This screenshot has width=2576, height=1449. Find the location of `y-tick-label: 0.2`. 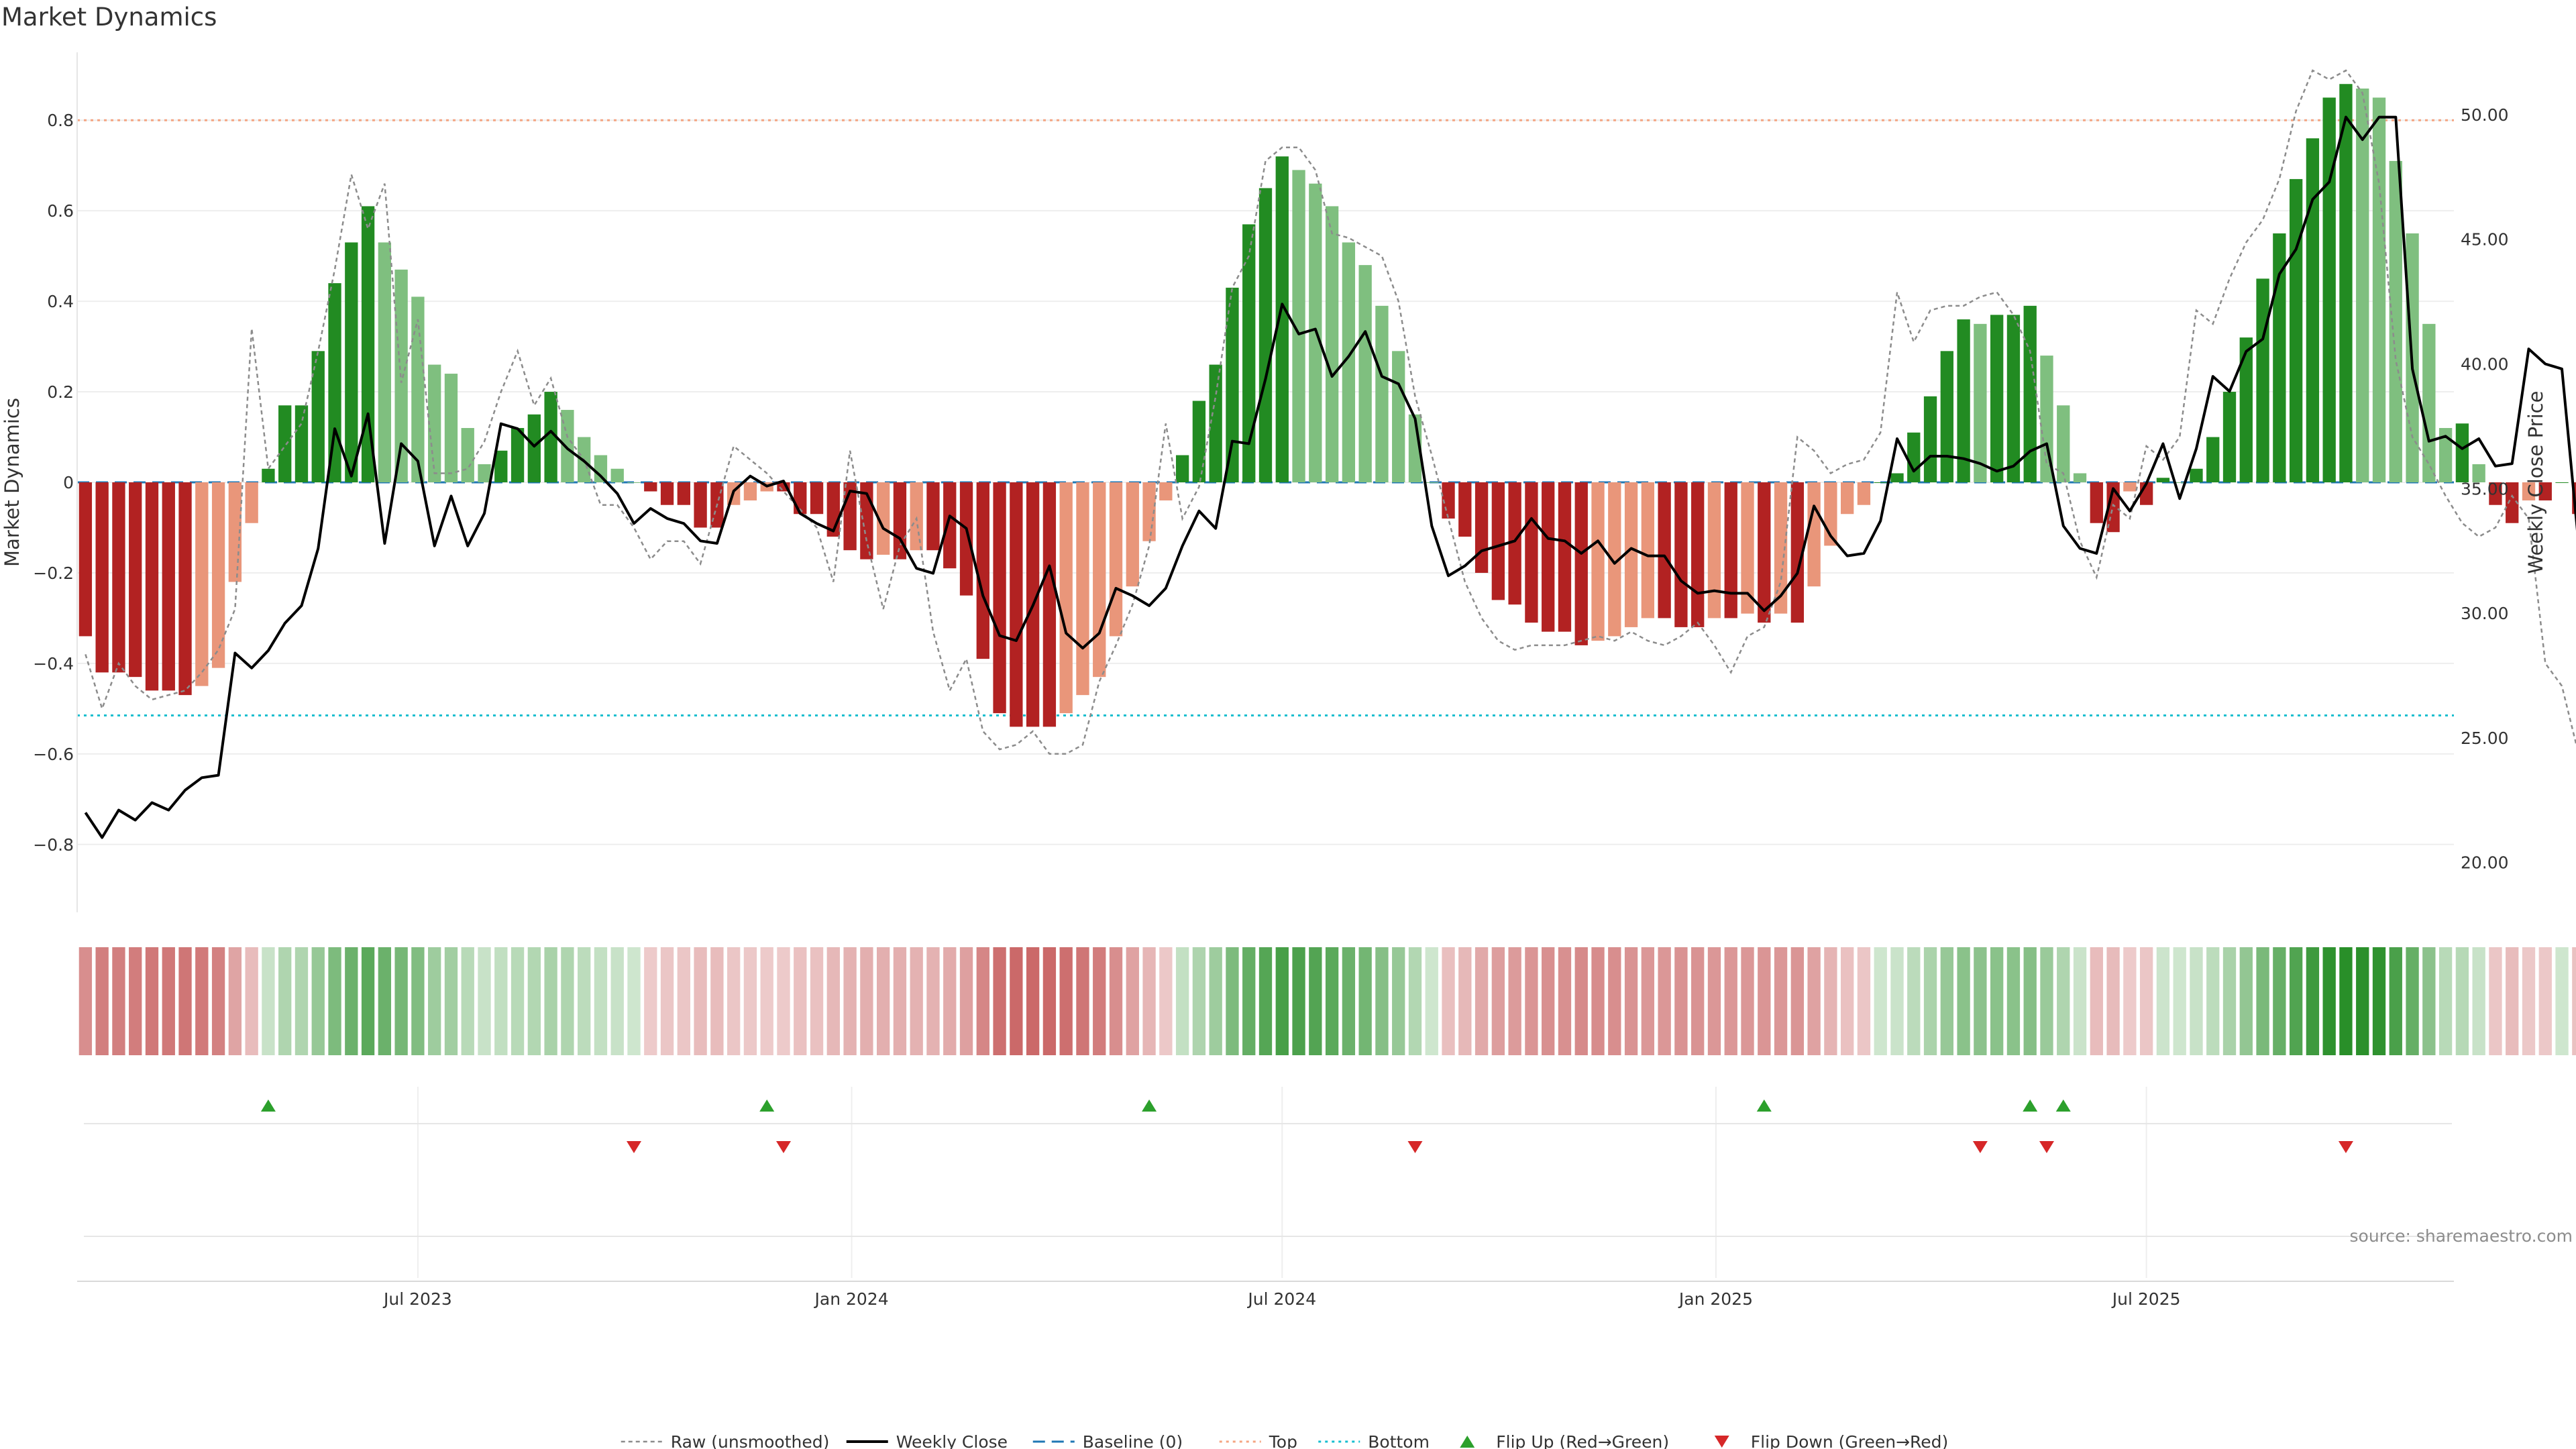

y-tick-label: 0.2 is located at coordinates (60, 392).